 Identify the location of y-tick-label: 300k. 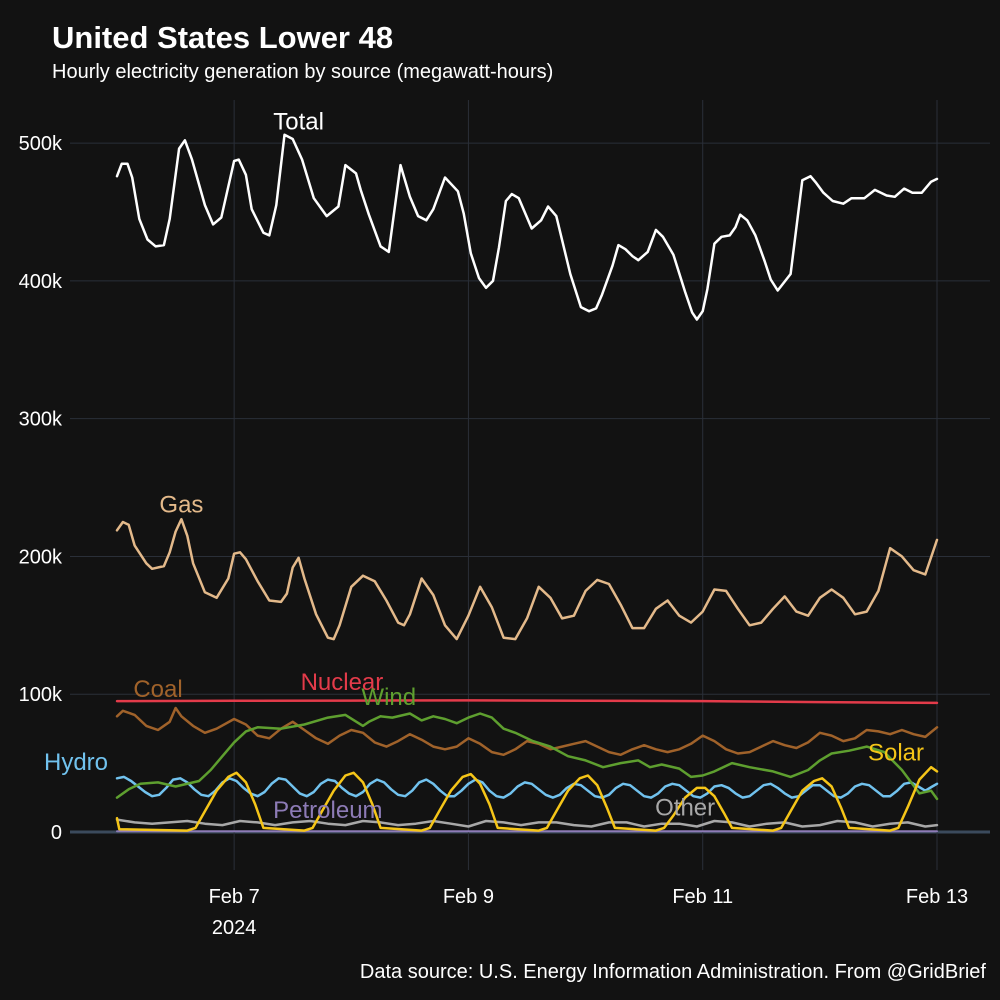
(41, 420).